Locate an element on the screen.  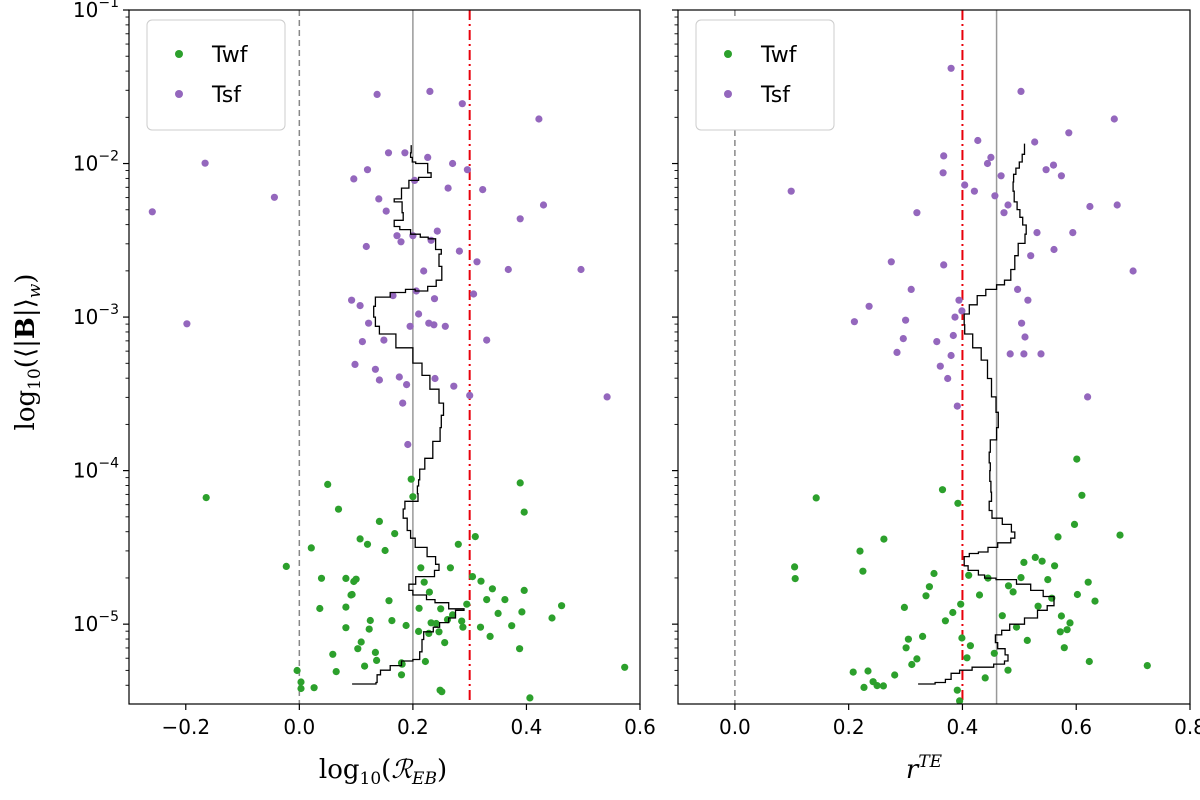
left-y-tick-label: 10⁻⁴ is located at coordinates (96, 469).